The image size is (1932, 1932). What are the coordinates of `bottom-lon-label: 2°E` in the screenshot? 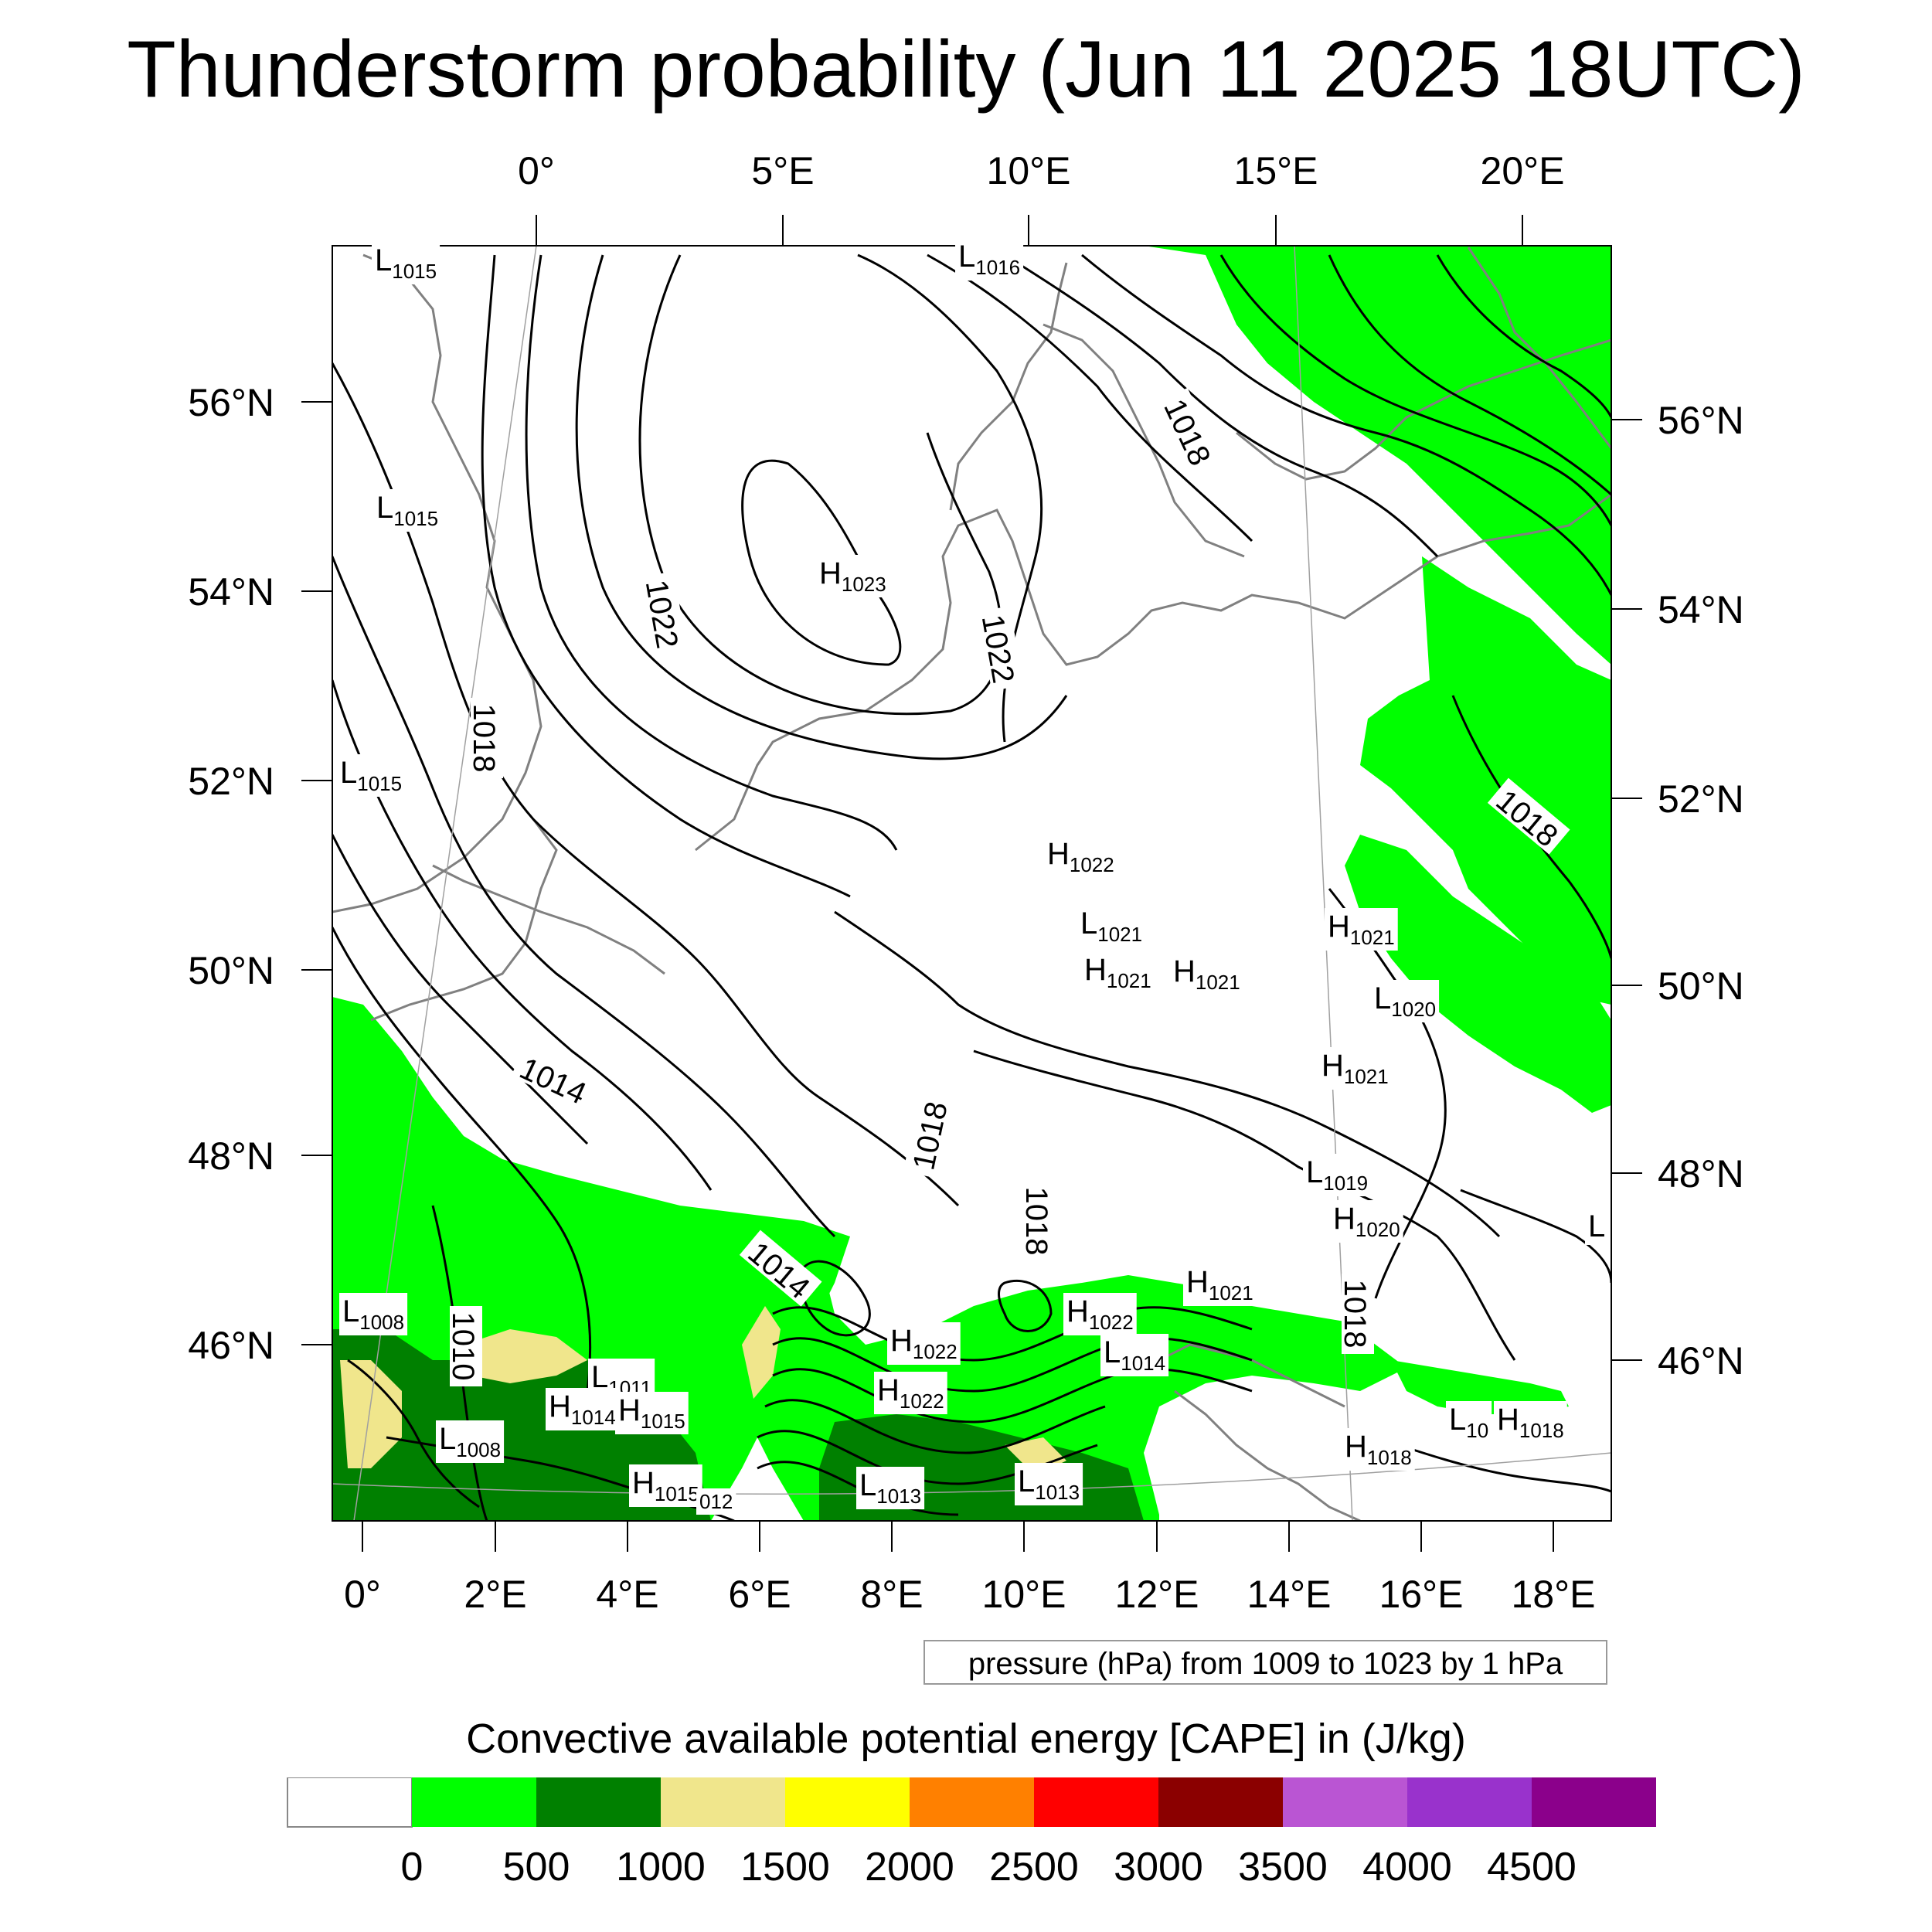 It's located at (495, 1595).